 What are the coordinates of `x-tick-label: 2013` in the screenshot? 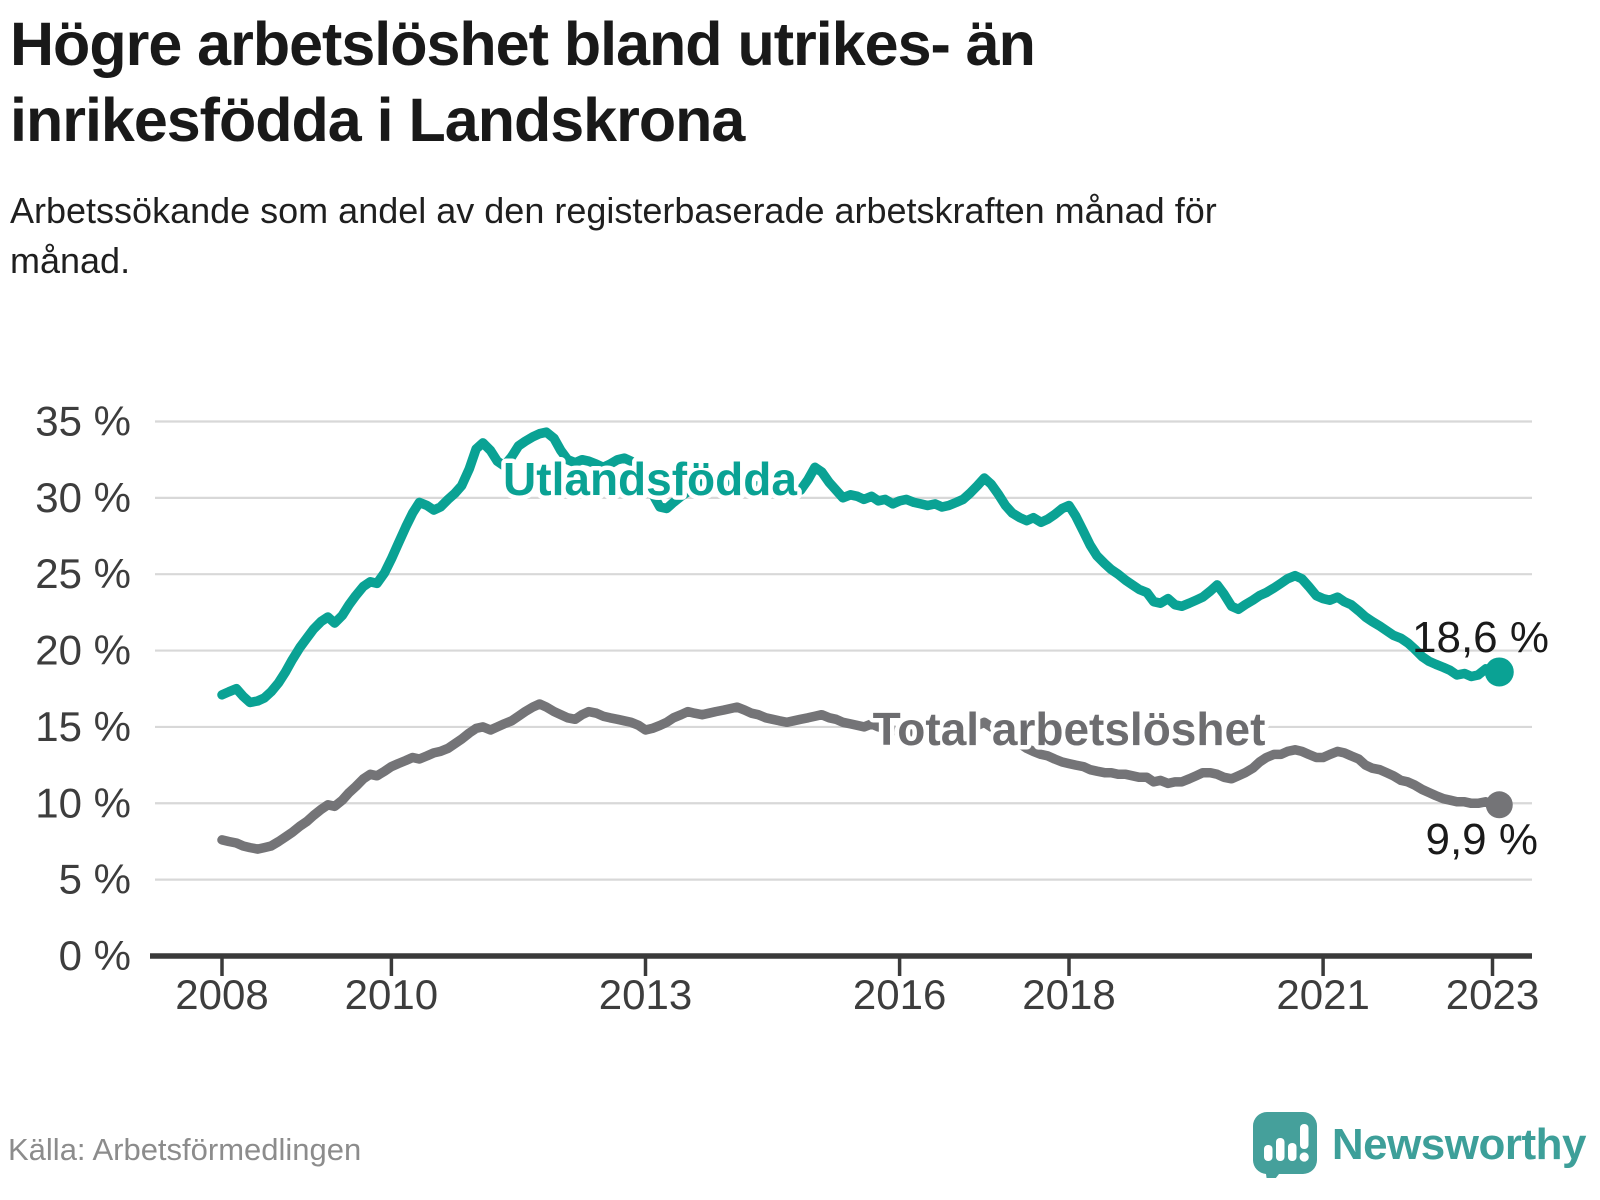 It's located at (645, 994).